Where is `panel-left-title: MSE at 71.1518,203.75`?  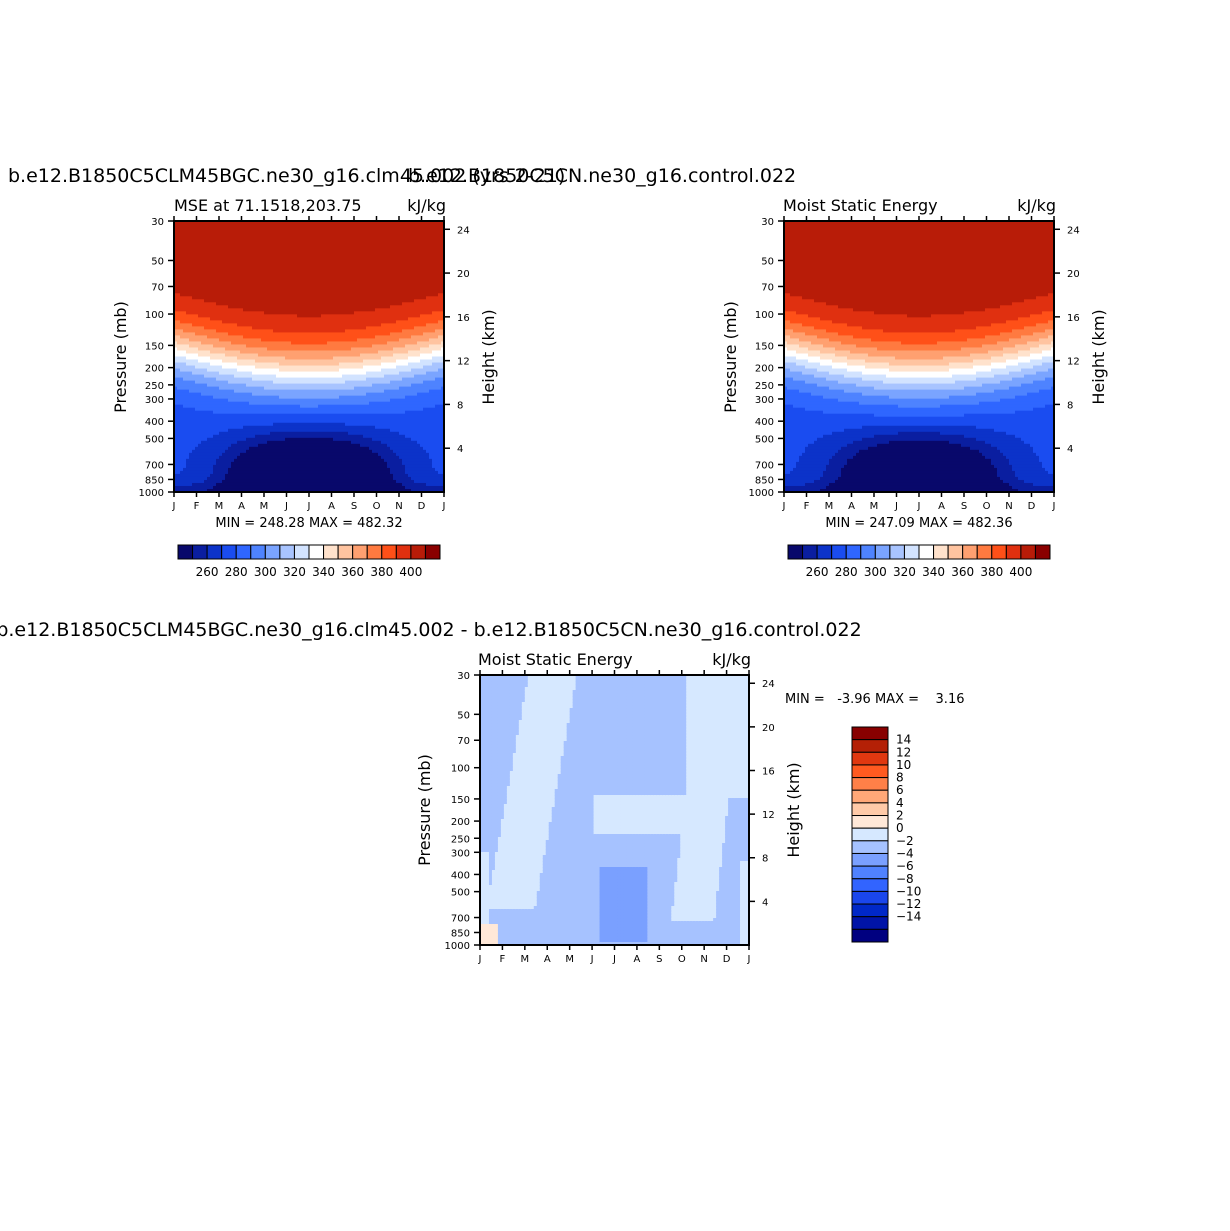
panel-left-title: MSE at 71.1518,203.75 is located at coordinates (268, 205).